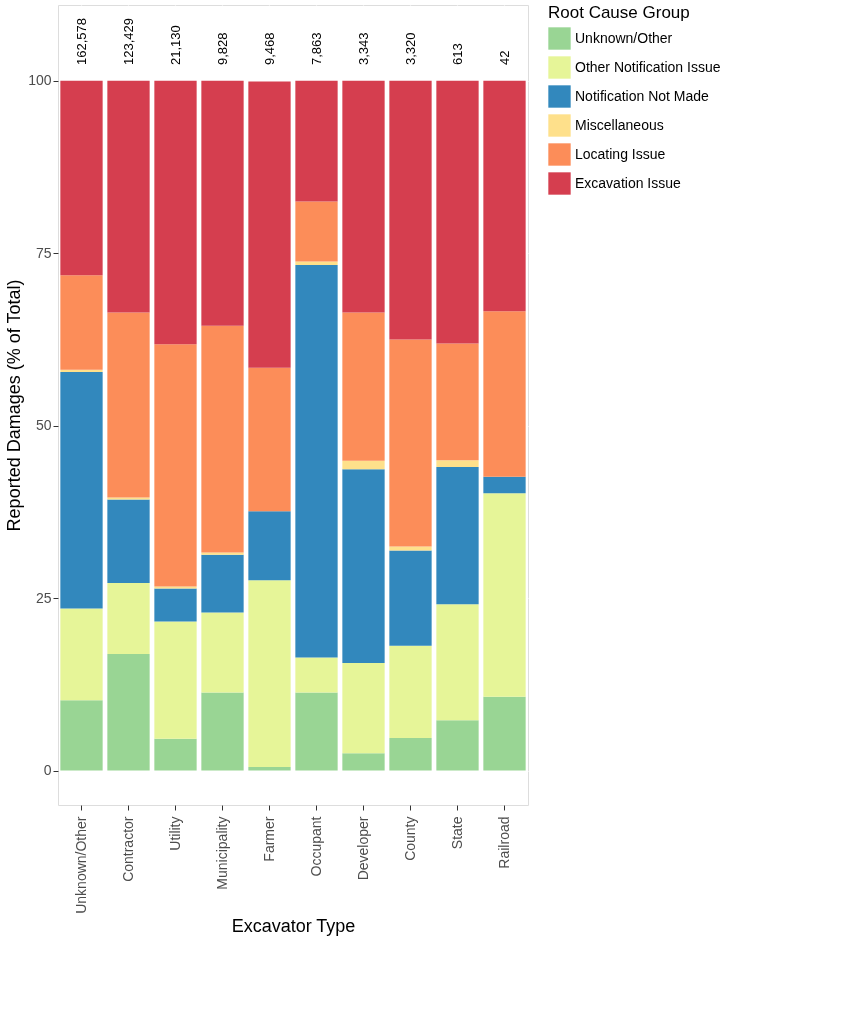 This screenshot has width=857, height=1013. What do you see at coordinates (362, 848) in the screenshot?
I see `x-tick-label: Developer` at bounding box center [362, 848].